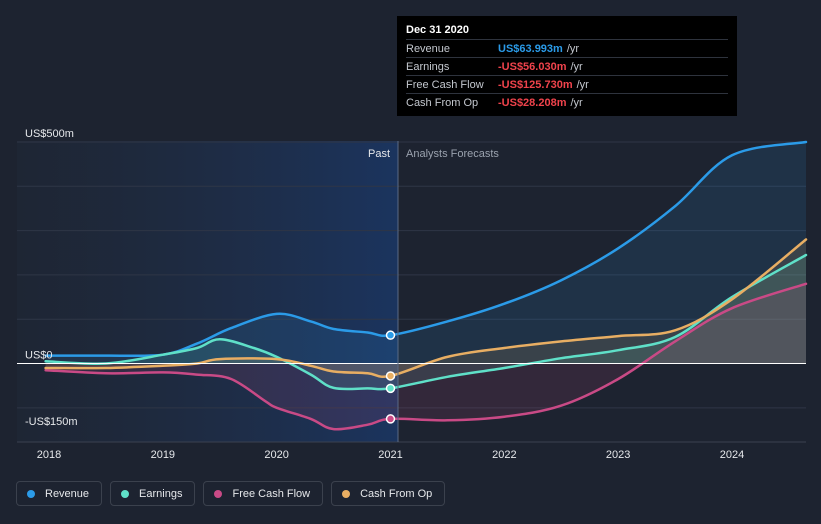 The width and height of the screenshot is (821, 524). I want to click on tooltip-value: -US$125.730m, so click(535, 84).